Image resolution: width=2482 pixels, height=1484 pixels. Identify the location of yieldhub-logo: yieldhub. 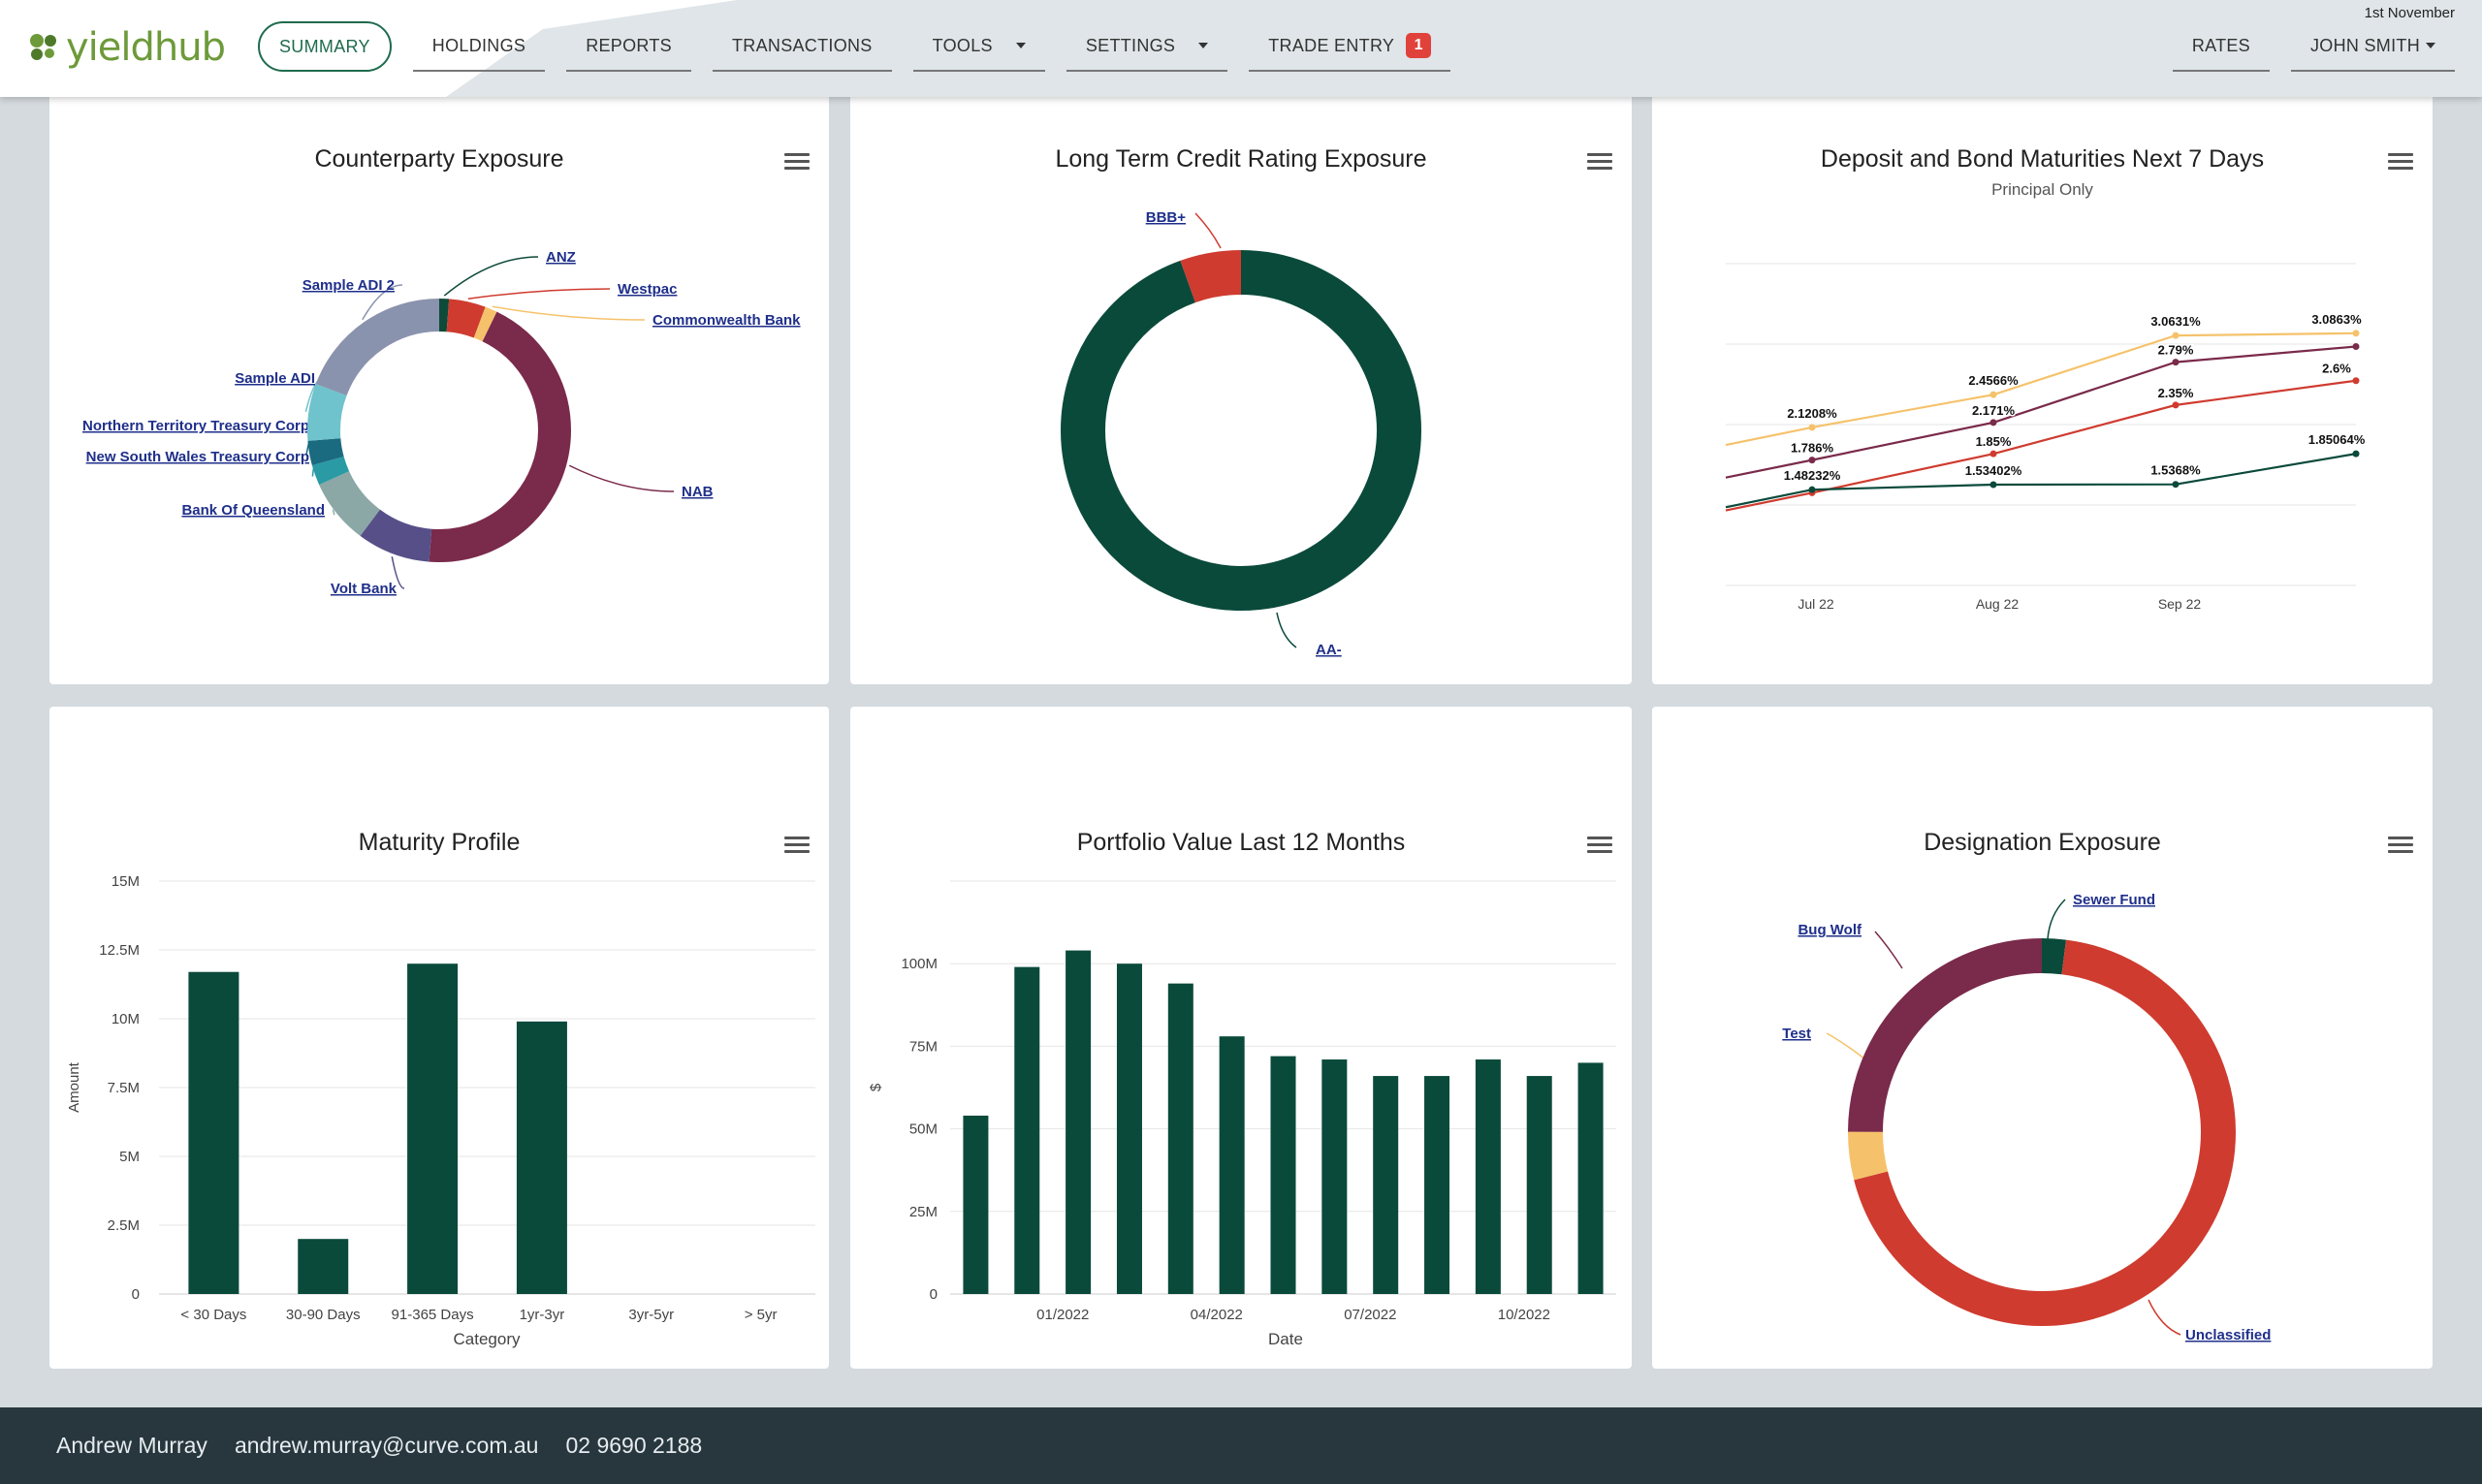
(126, 47).